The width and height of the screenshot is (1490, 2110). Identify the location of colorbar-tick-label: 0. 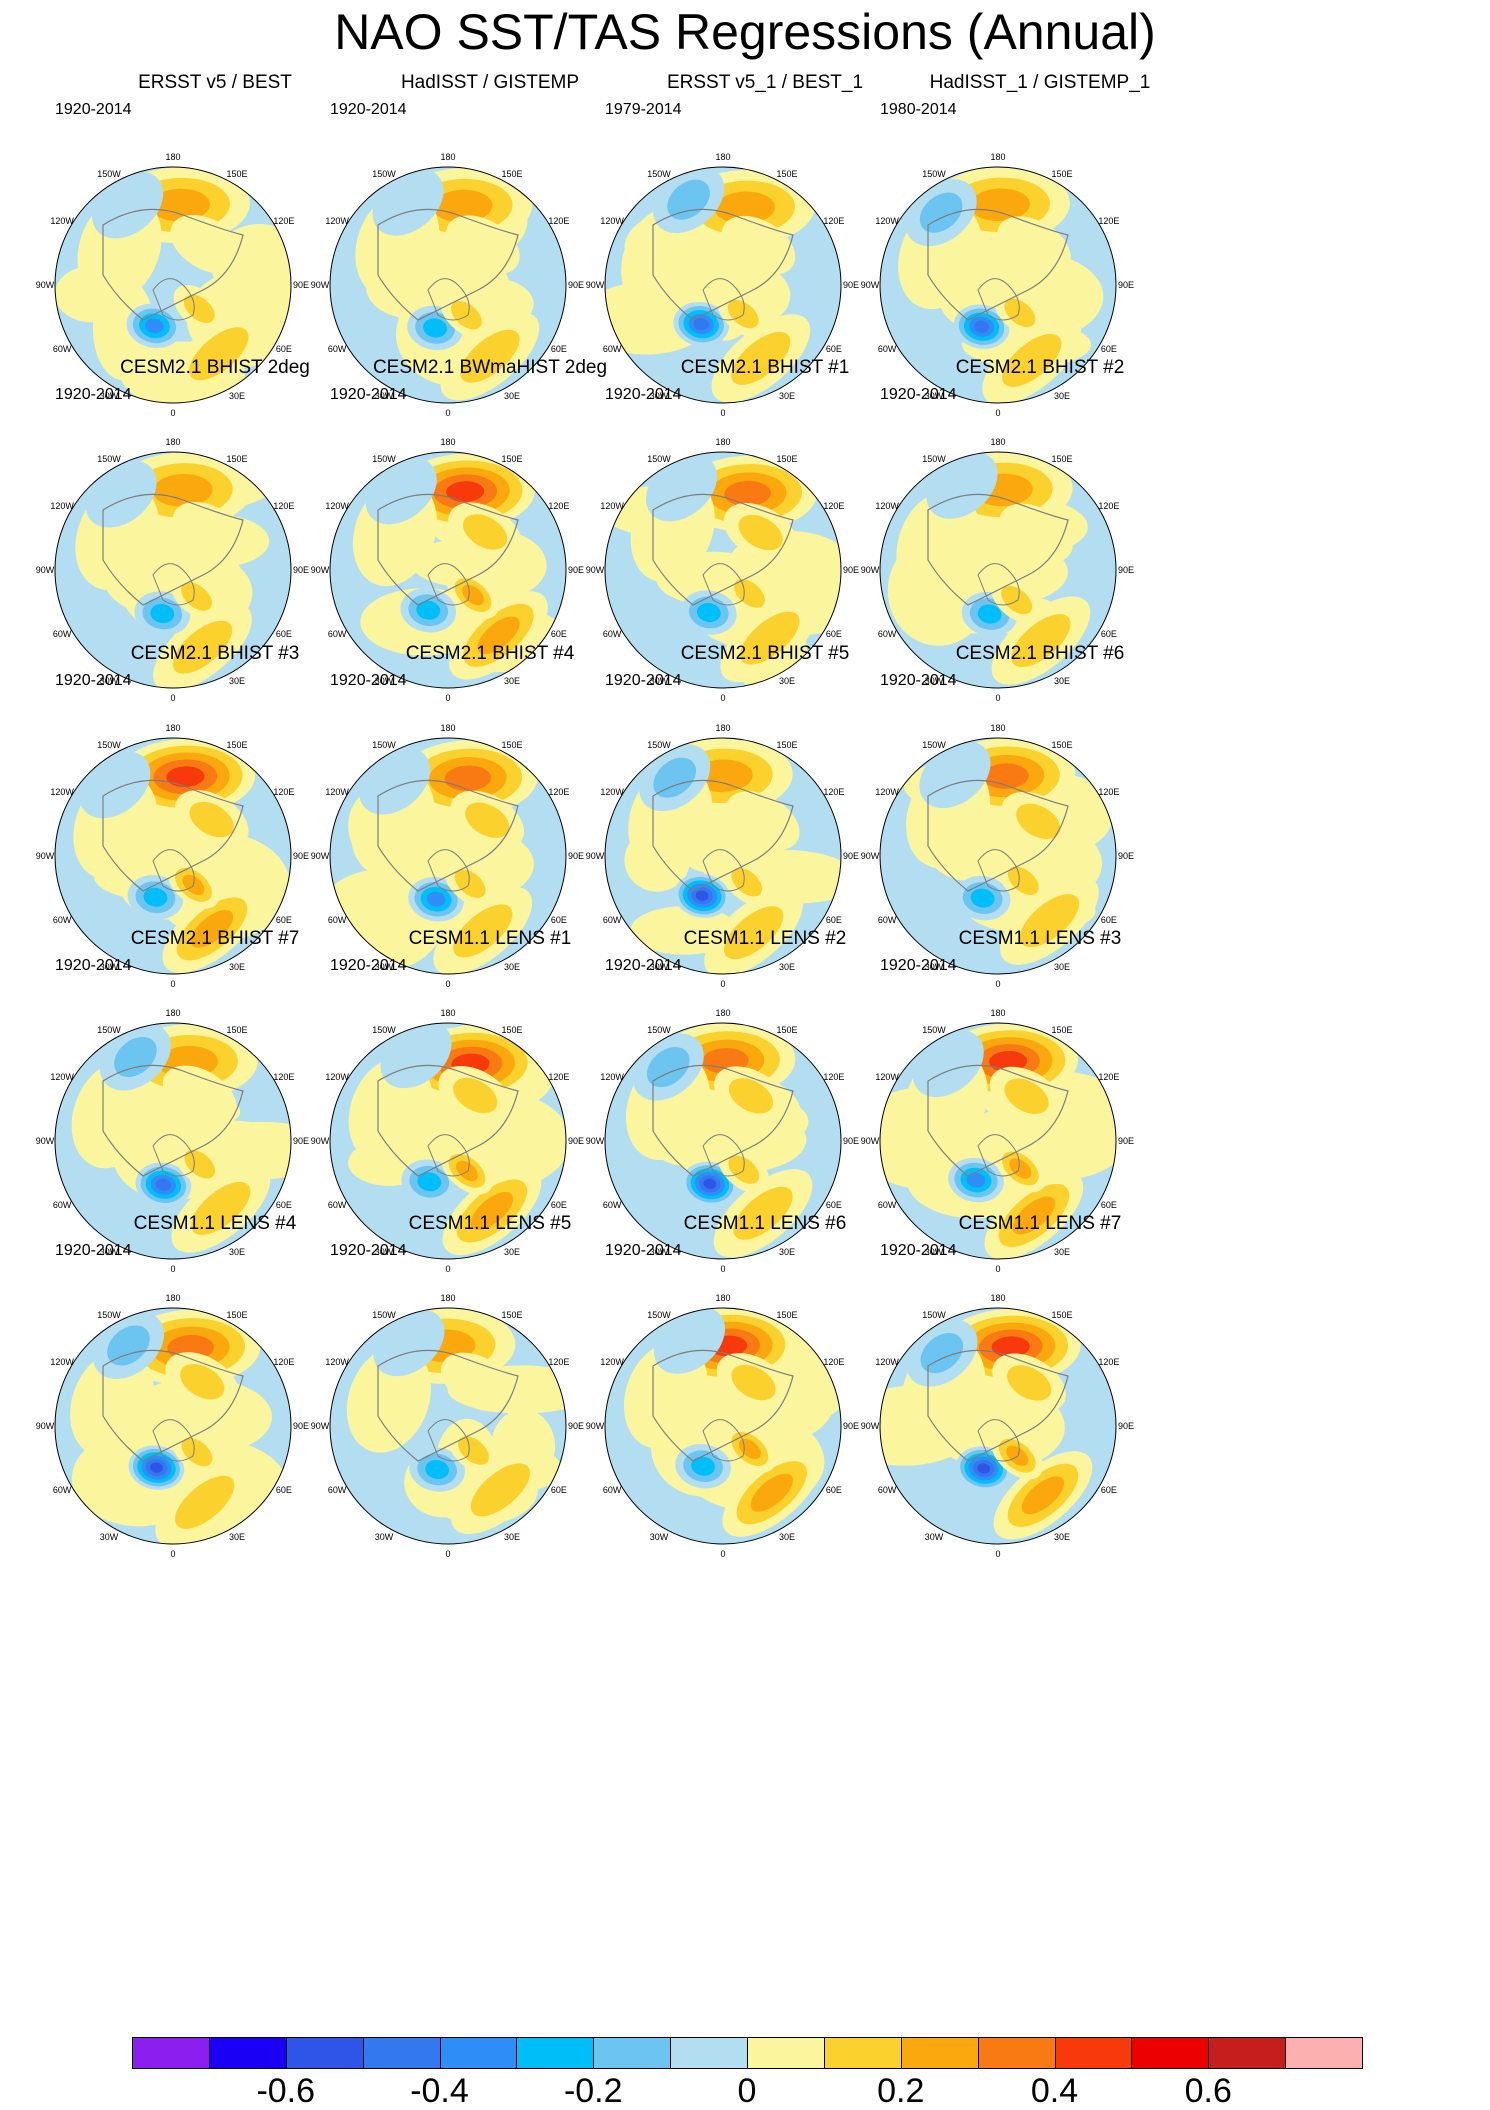
(747, 2091).